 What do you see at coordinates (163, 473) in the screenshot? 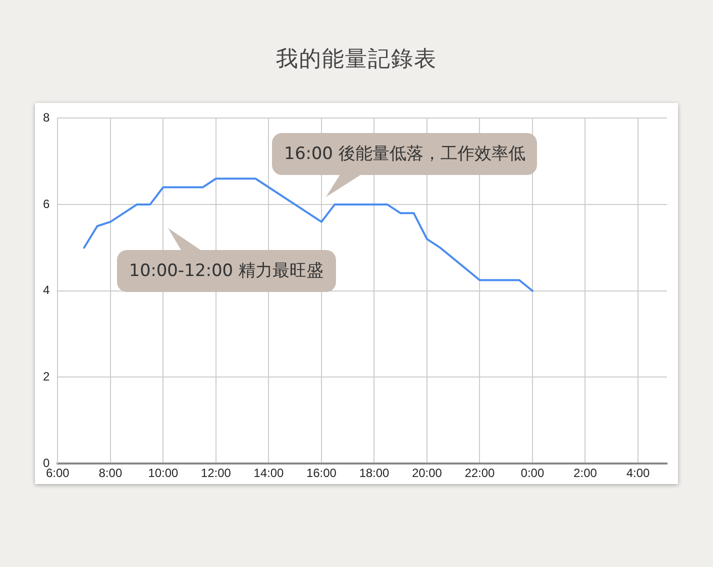
I see `x-tick-label: 10:00` at bounding box center [163, 473].